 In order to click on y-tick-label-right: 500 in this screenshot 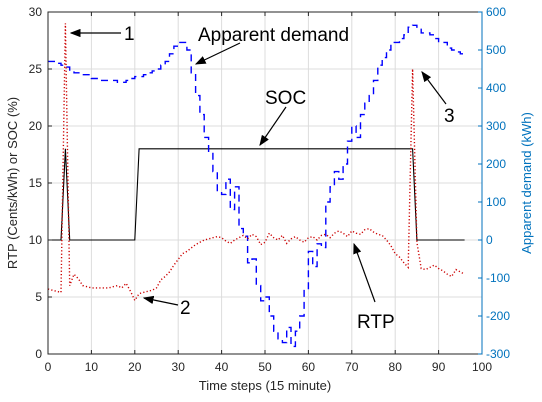, I will do `click(496, 50)`.